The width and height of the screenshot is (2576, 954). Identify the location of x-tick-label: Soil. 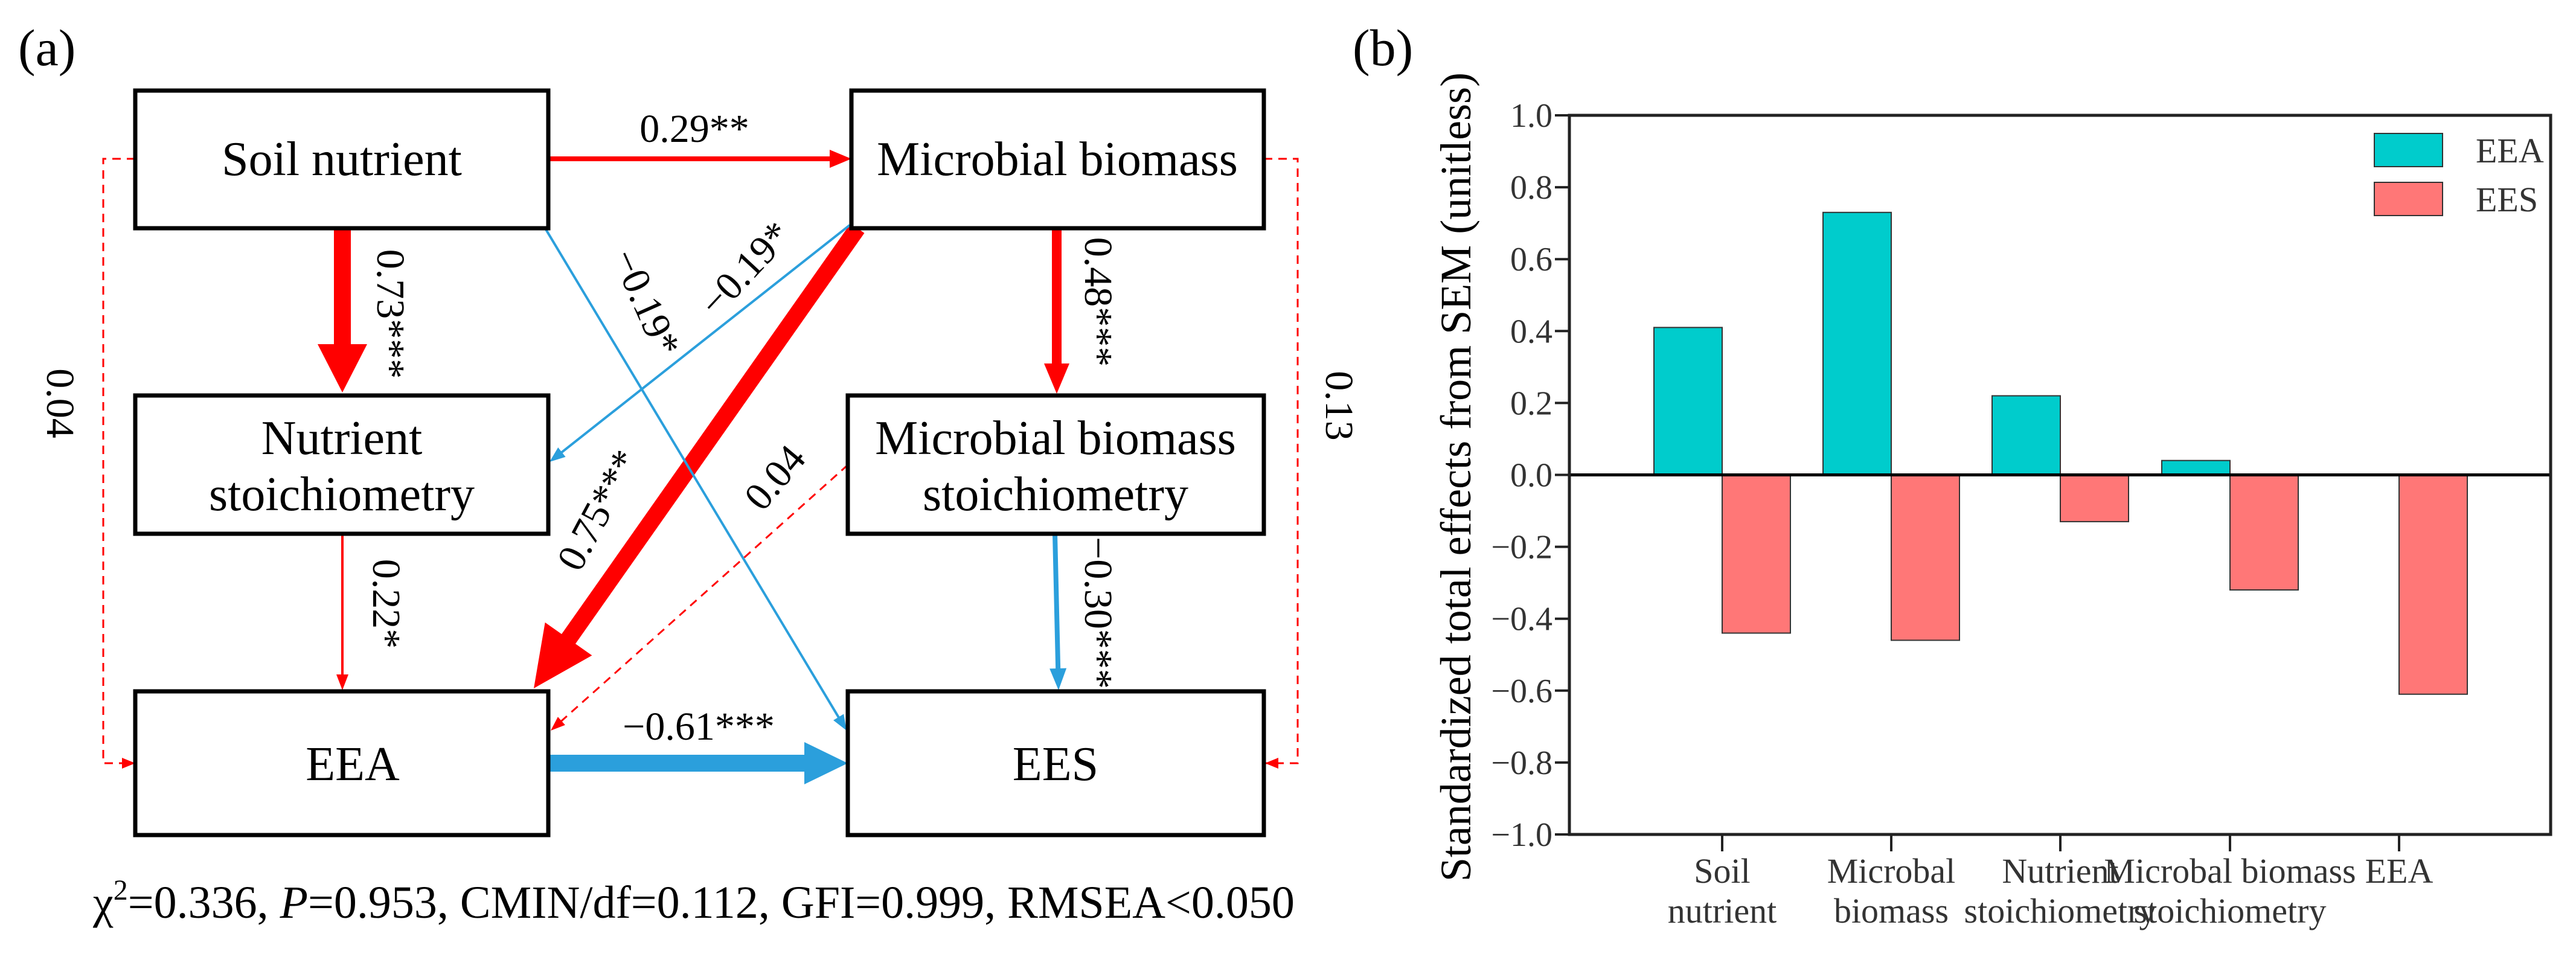
(1722, 871).